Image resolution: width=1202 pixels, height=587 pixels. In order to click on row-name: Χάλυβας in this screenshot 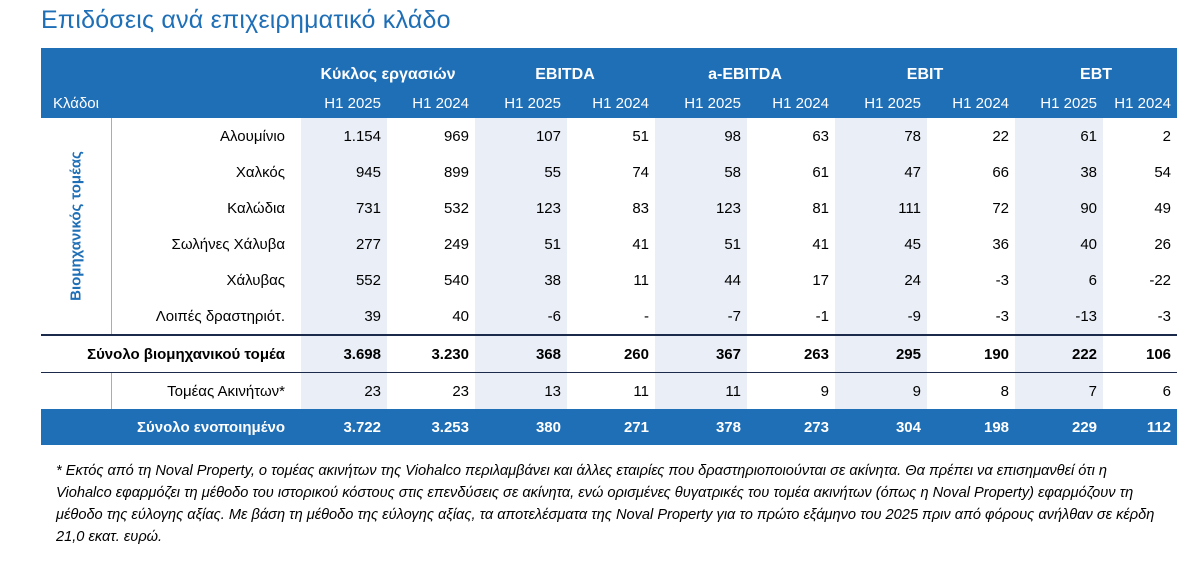, I will do `click(255, 280)`.